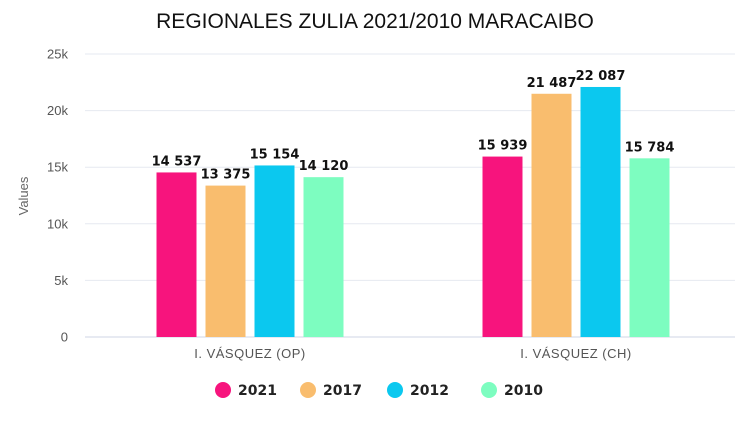  I want to click on y-tick-label: 25k, so click(57, 54).